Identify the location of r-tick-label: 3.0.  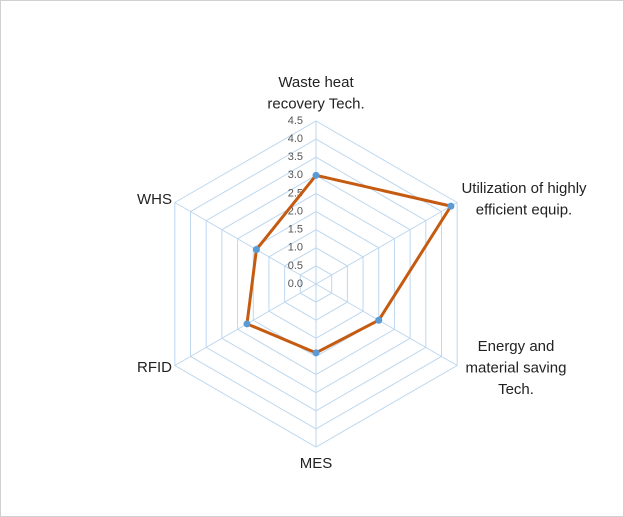
(295, 175).